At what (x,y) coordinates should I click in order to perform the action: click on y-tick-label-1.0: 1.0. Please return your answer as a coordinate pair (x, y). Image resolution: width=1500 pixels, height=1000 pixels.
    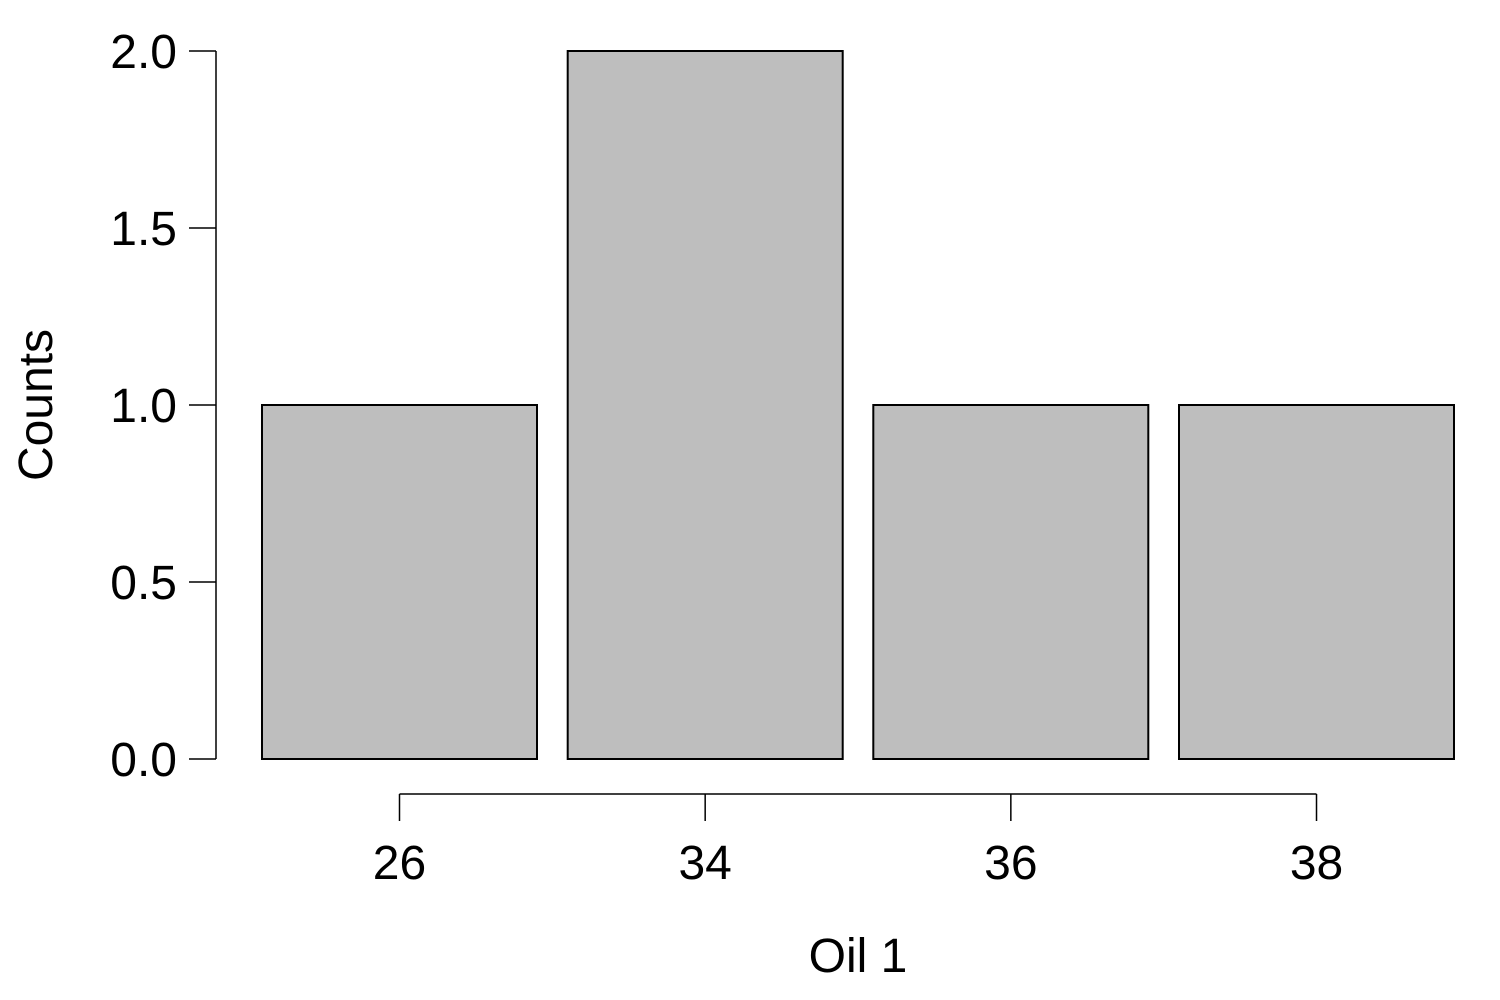
    Looking at the image, I should click on (143, 406).